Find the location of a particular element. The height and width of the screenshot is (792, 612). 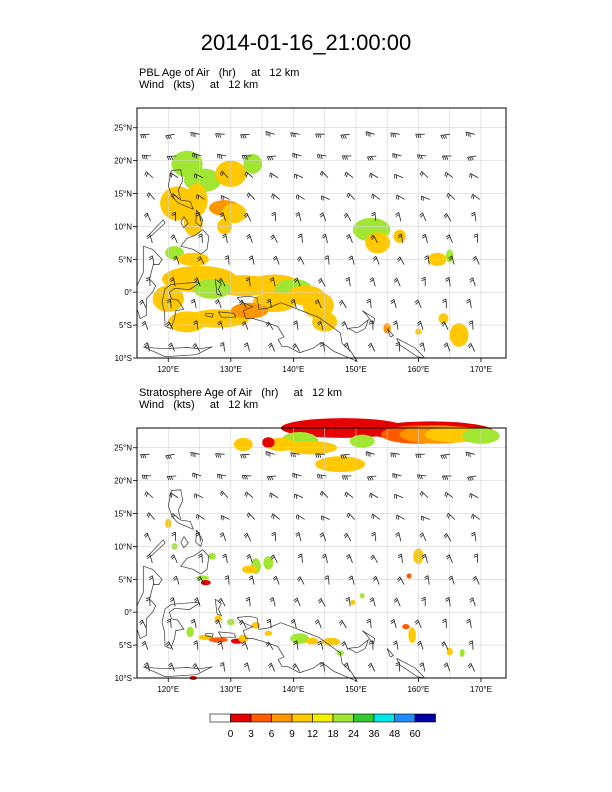

lat-tick-label: 20°N is located at coordinates (123, 161).